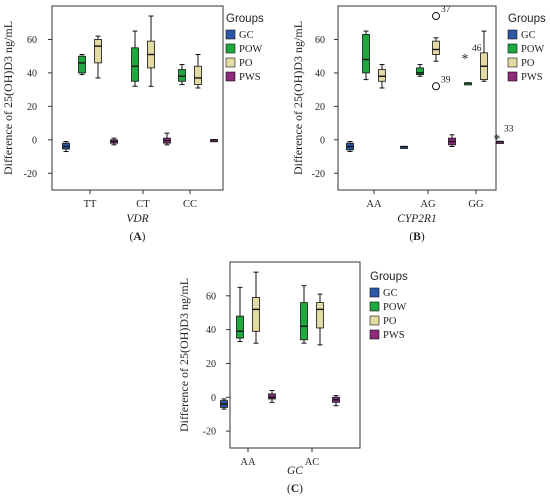 The height and width of the screenshot is (504, 550). What do you see at coordinates (167, 139) in the screenshot?
I see `box-pws-ct` at bounding box center [167, 139].